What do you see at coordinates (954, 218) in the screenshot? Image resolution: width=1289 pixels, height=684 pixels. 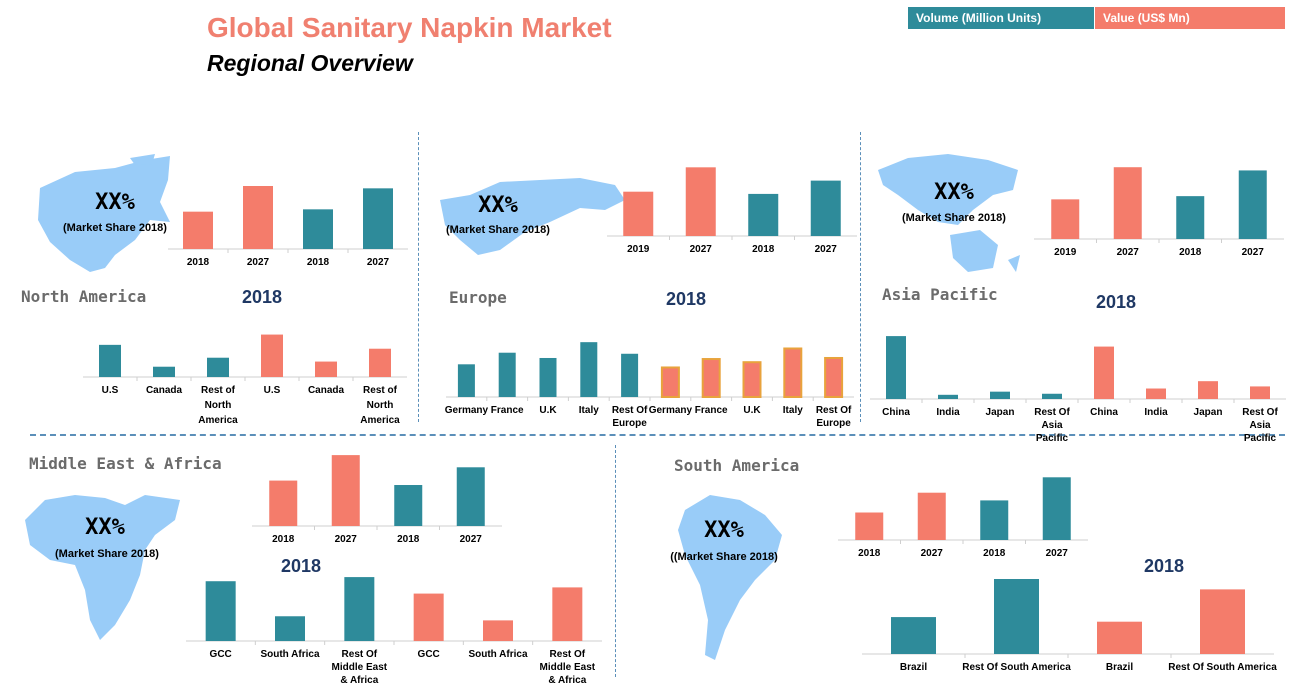 I see `share-caption-asia-pacific: (Market Share 2018)` at bounding box center [954, 218].